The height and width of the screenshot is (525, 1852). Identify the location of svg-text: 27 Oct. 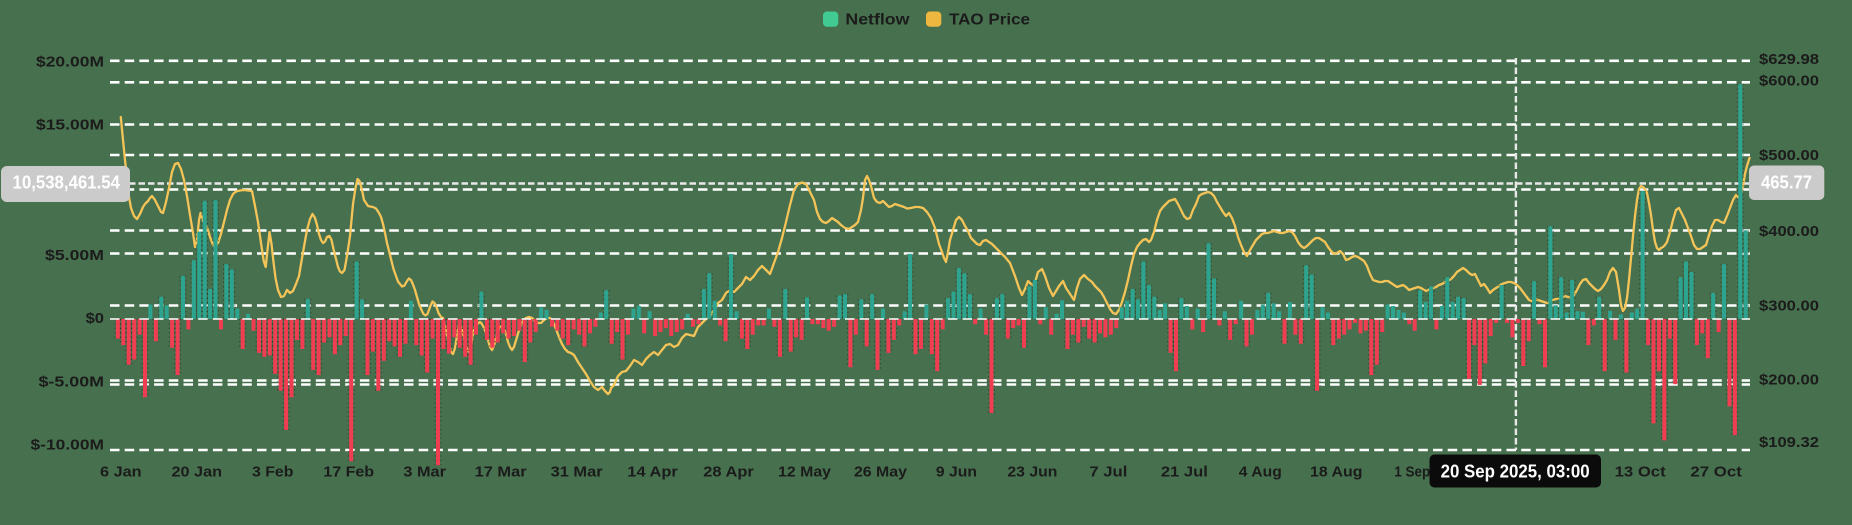
(1715, 471).